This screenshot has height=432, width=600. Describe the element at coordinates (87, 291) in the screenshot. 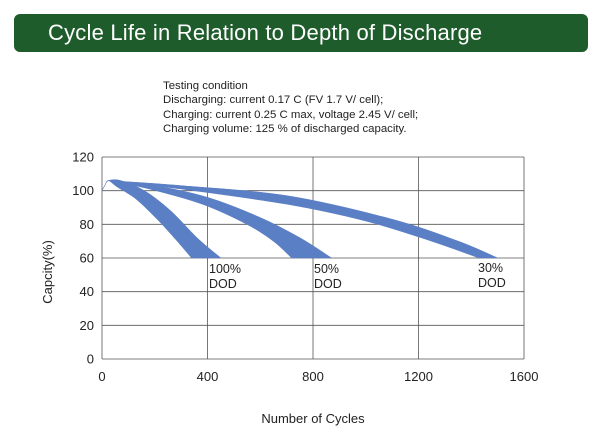

I see `y-tick-label: 40` at that location.